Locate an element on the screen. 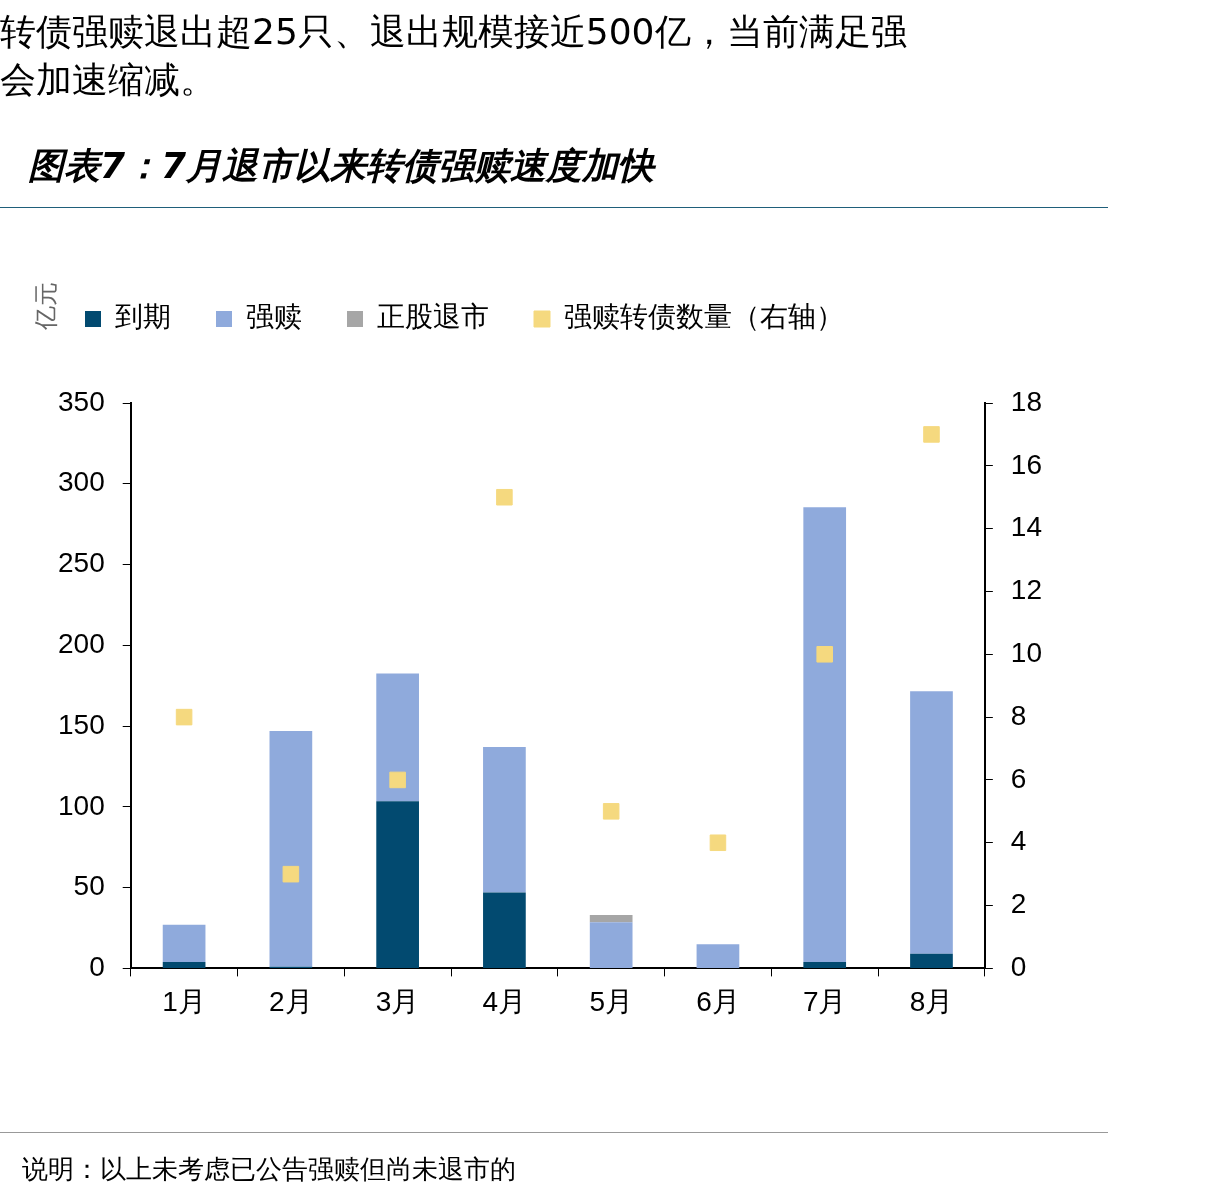  x-tick-label: 1月 is located at coordinates (184, 1001).